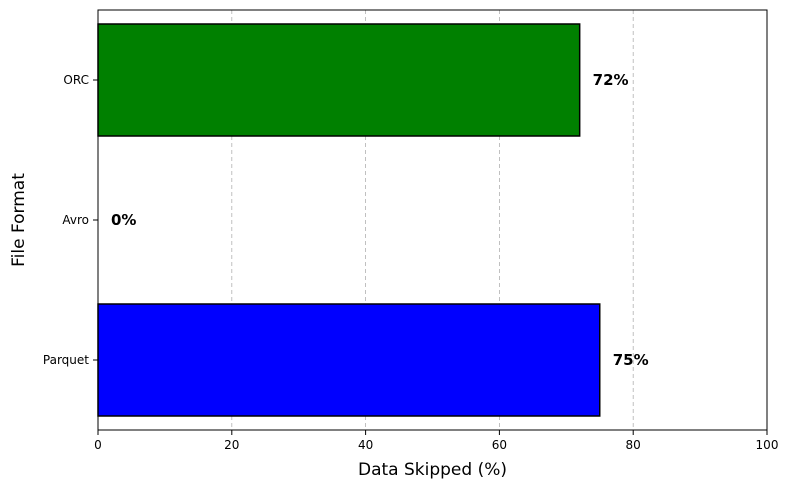  What do you see at coordinates (432, 470) in the screenshot?
I see `x-axis-title: Data Skipped (%)` at bounding box center [432, 470].